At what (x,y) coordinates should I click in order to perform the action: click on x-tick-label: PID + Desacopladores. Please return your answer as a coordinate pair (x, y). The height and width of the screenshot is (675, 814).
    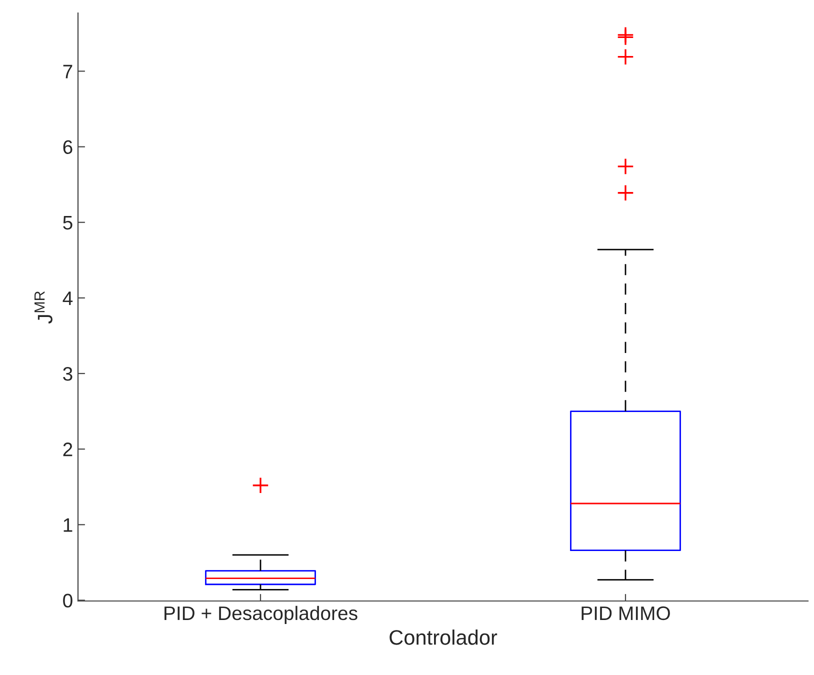
    Looking at the image, I should click on (261, 615).